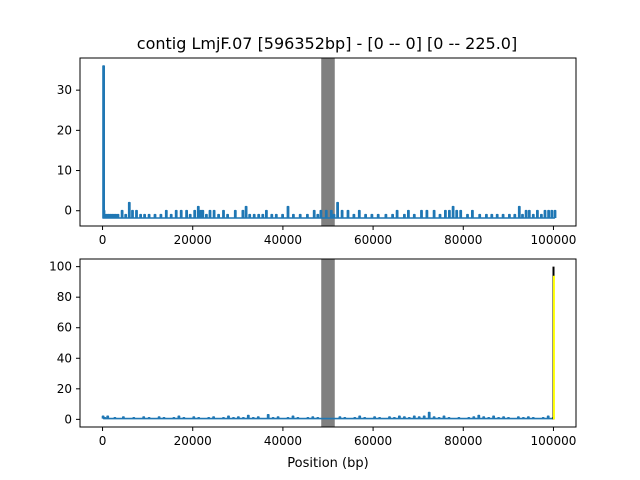 The height and width of the screenshot is (480, 640). Describe the element at coordinates (64, 358) in the screenshot. I see `y-tick-label: 40` at that location.